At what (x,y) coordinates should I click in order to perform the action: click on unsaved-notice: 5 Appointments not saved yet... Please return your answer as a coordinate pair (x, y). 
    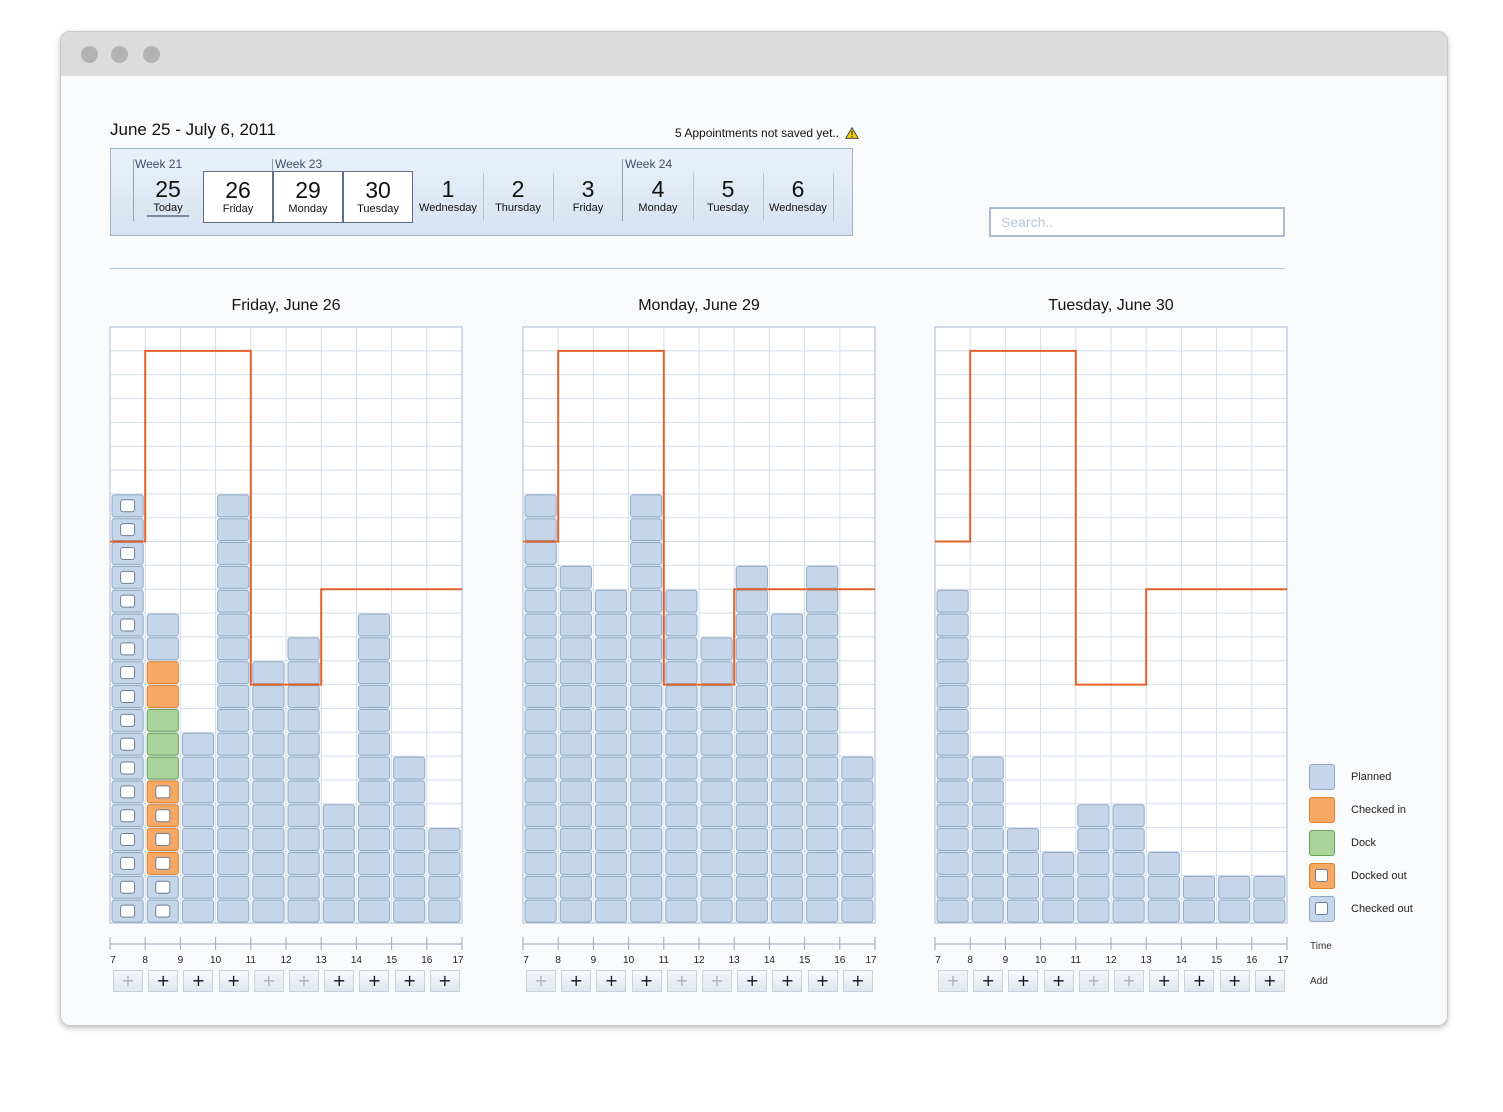
    Looking at the image, I should click on (767, 133).